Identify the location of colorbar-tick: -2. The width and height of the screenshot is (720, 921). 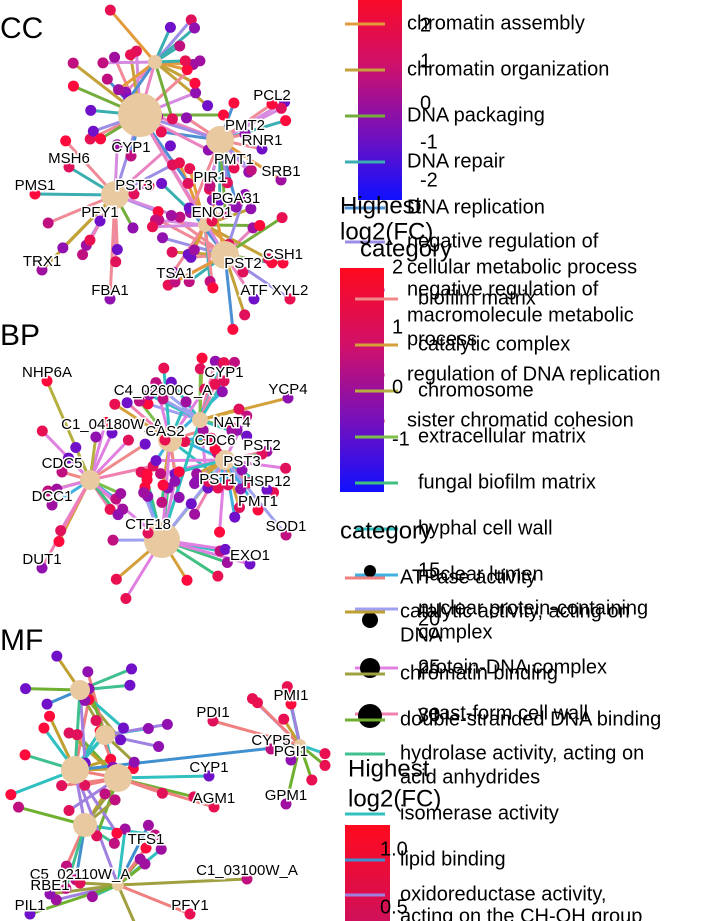
(429, 180).